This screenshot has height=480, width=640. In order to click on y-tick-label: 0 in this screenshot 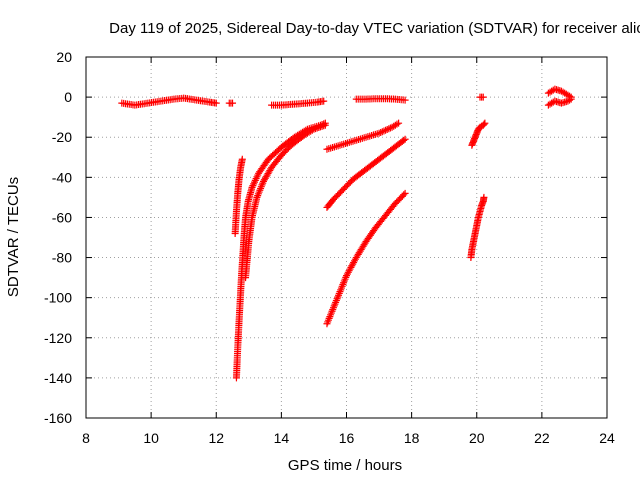, I will do `click(68, 97)`.